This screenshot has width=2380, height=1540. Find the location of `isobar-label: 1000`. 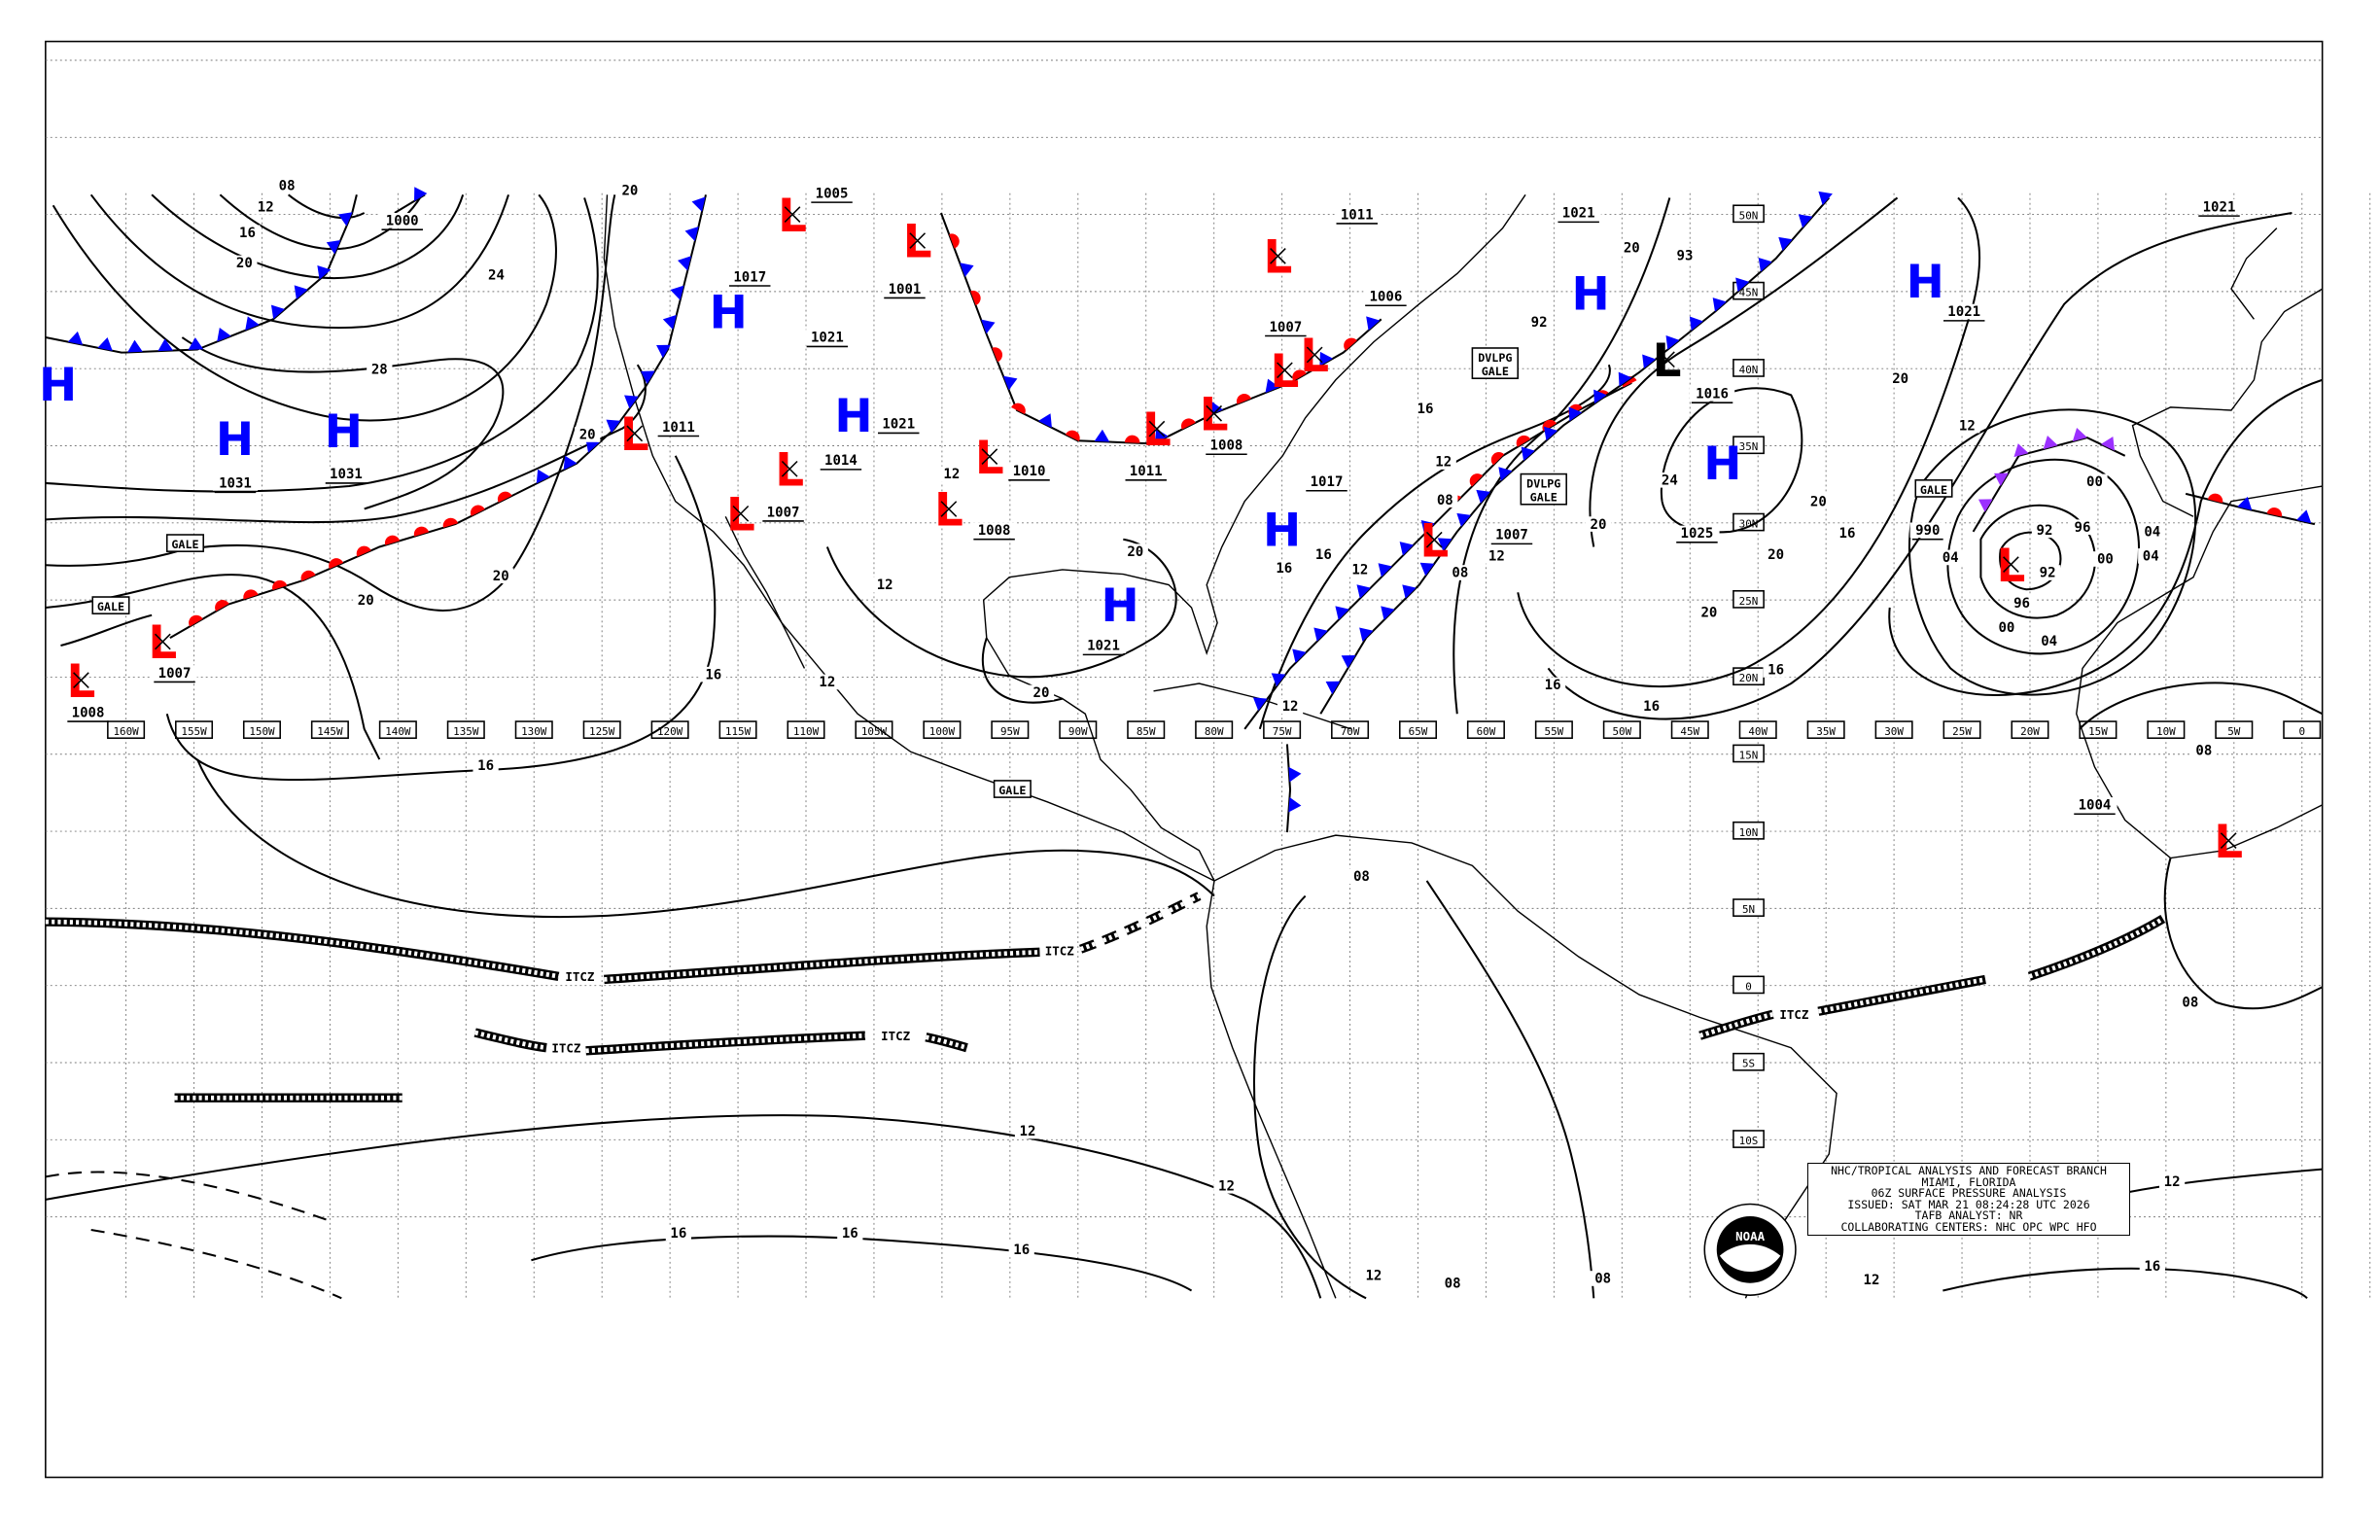

isobar-label: 1000 is located at coordinates (402, 221).